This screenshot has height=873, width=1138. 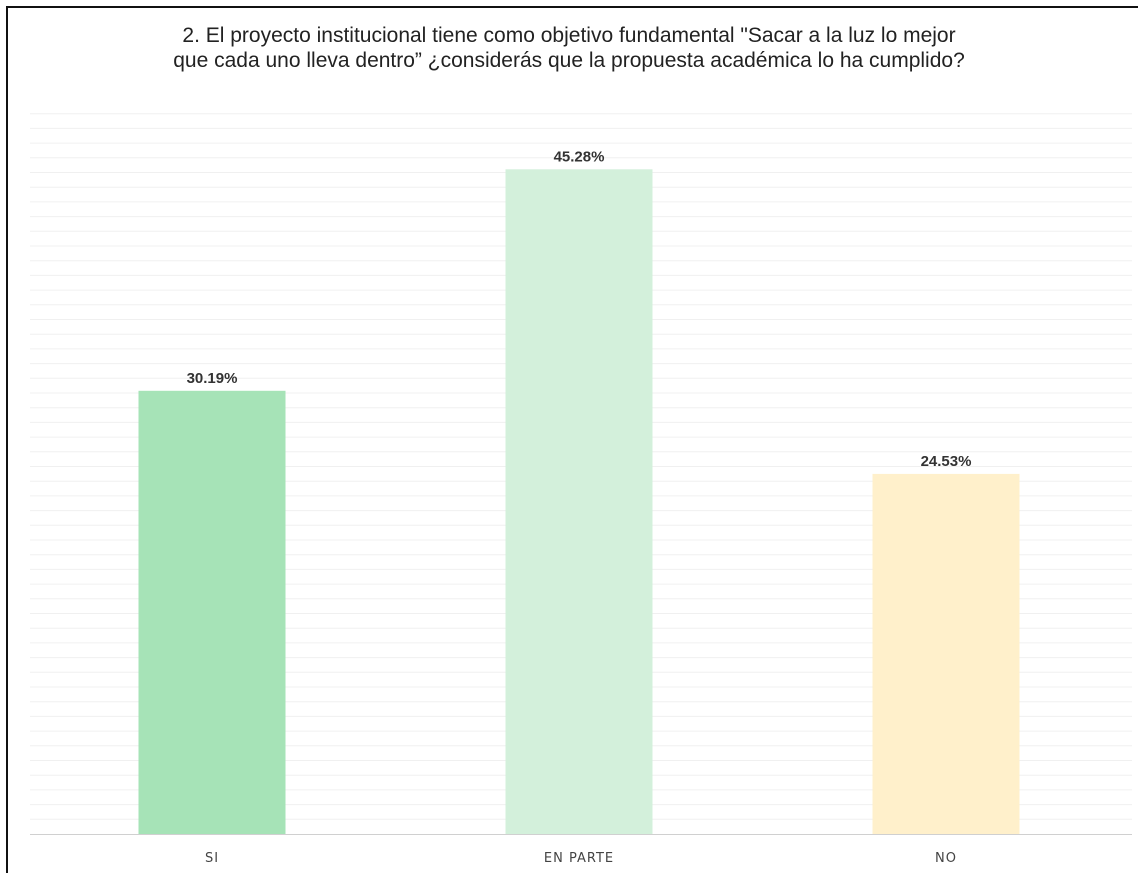 I want to click on x-tick-label: NO, so click(x=946, y=858).